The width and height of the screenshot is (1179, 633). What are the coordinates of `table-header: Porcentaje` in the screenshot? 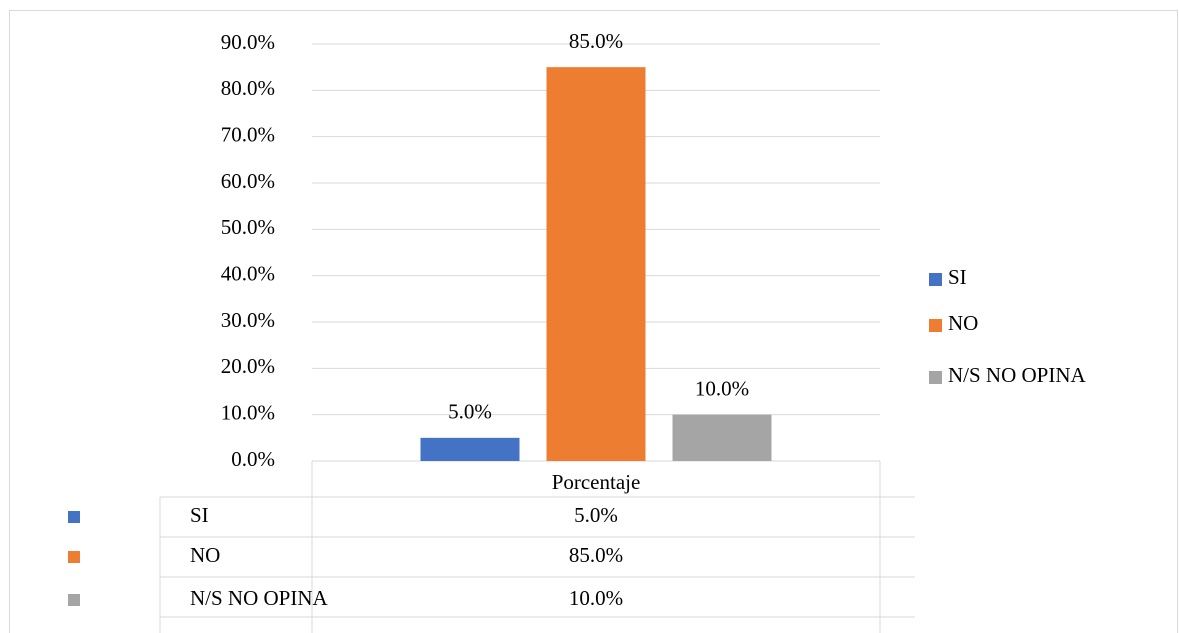 It's located at (596, 482).